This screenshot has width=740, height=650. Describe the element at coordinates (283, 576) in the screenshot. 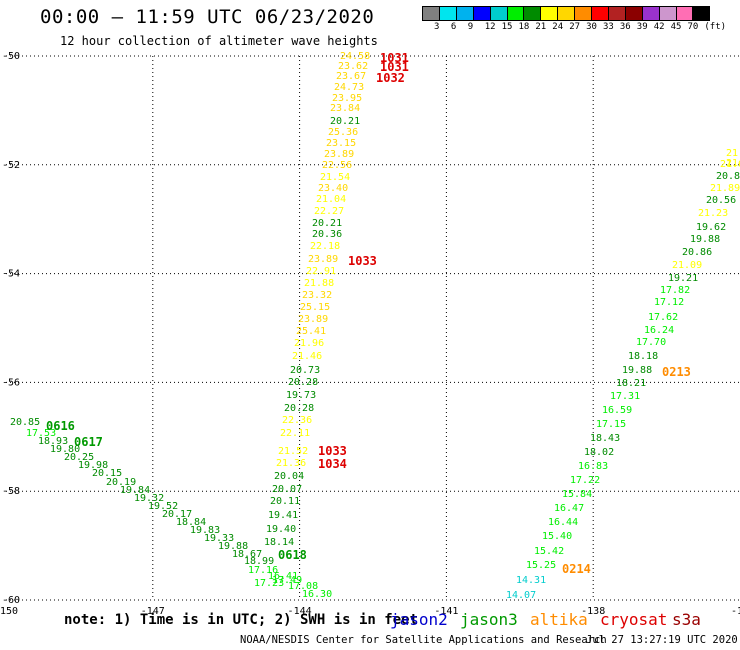

I see `wave-height-label: 16.41` at that location.